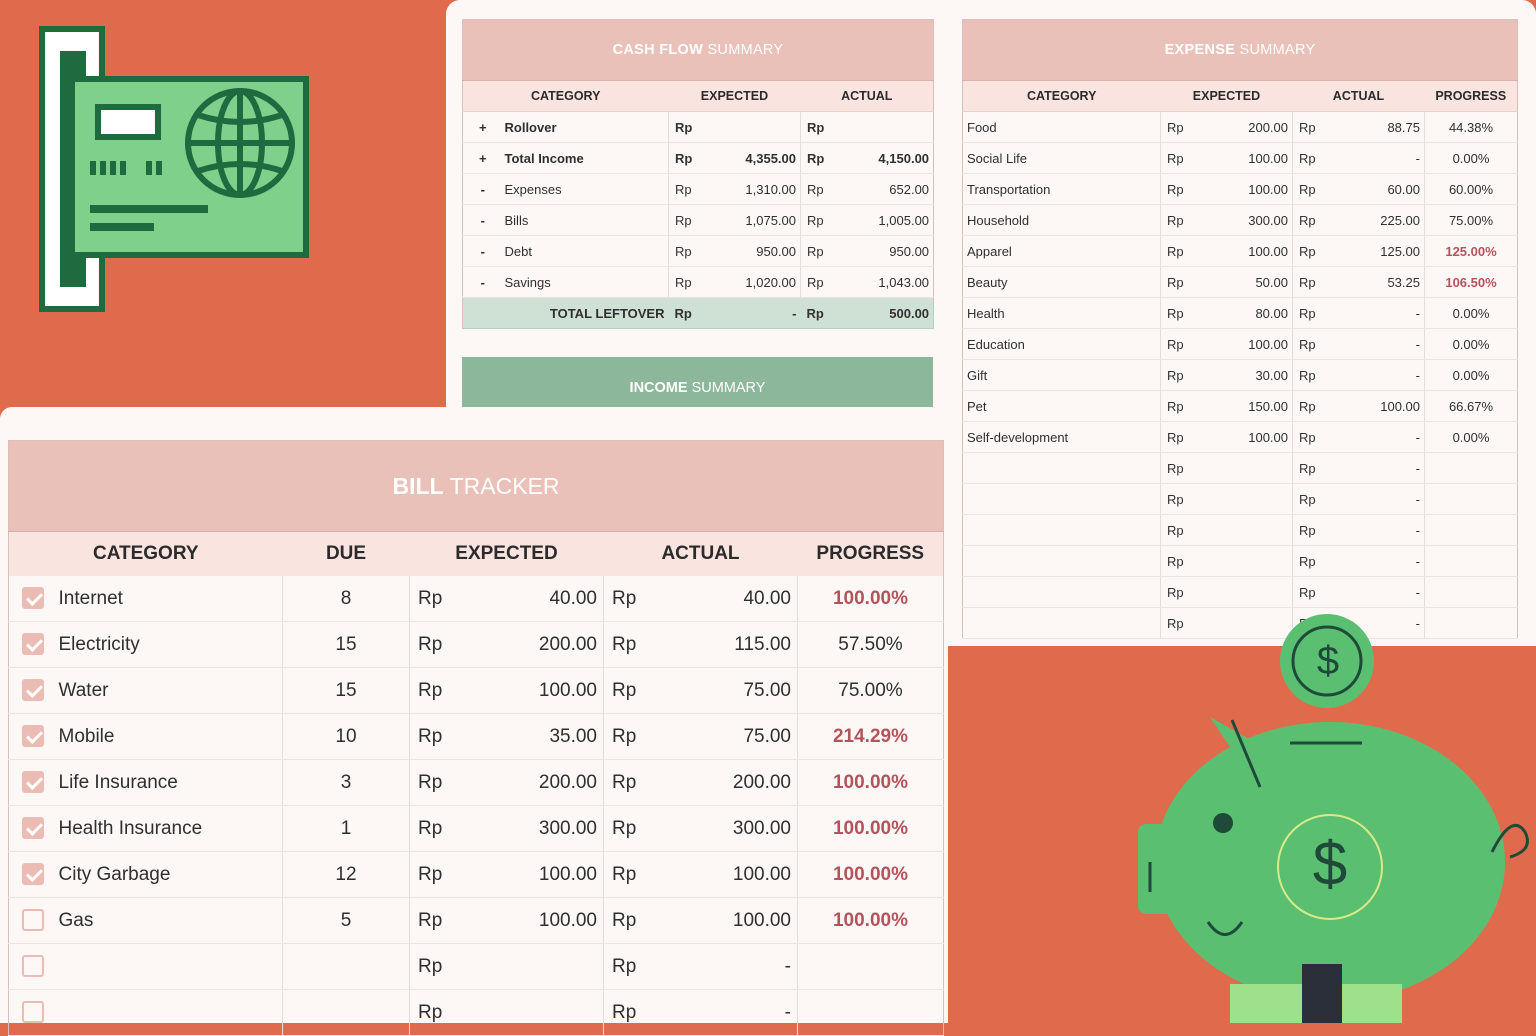  Describe the element at coordinates (585, 189) in the screenshot. I see `row-category: Expenses` at that location.